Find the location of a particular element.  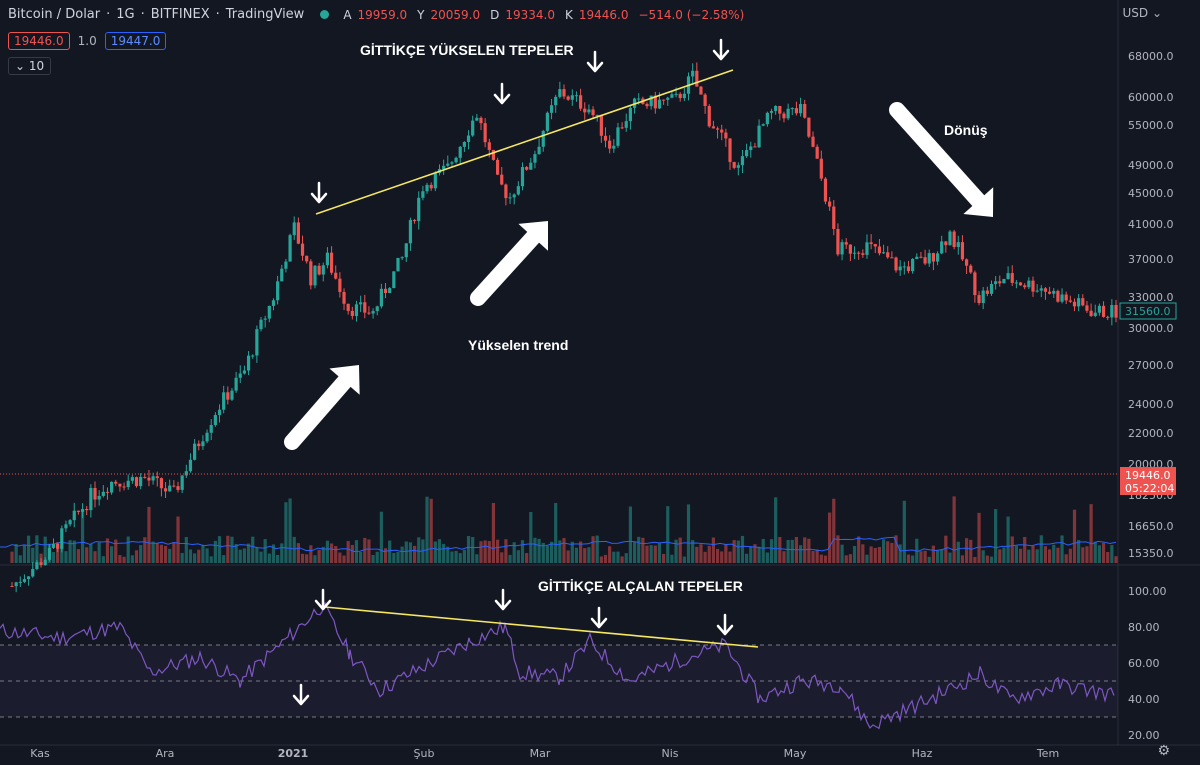

last-price-tag is located at coordinates (1148, 481).